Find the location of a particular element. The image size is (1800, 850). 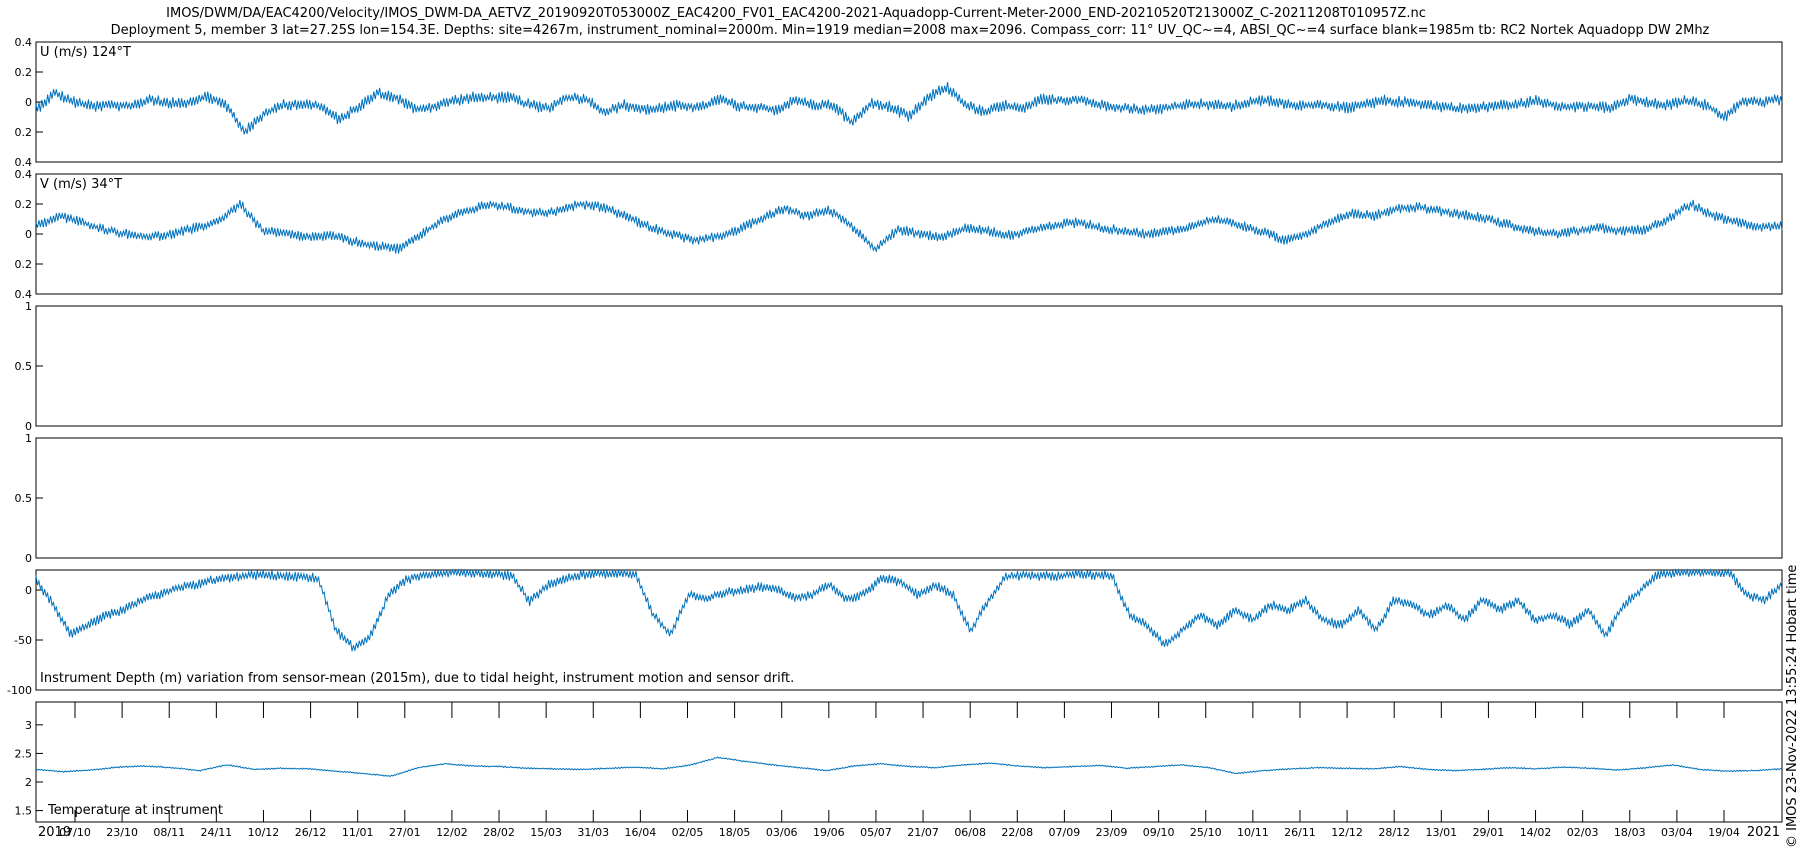

x-tick-label: 28/02 is located at coordinates (499, 832).